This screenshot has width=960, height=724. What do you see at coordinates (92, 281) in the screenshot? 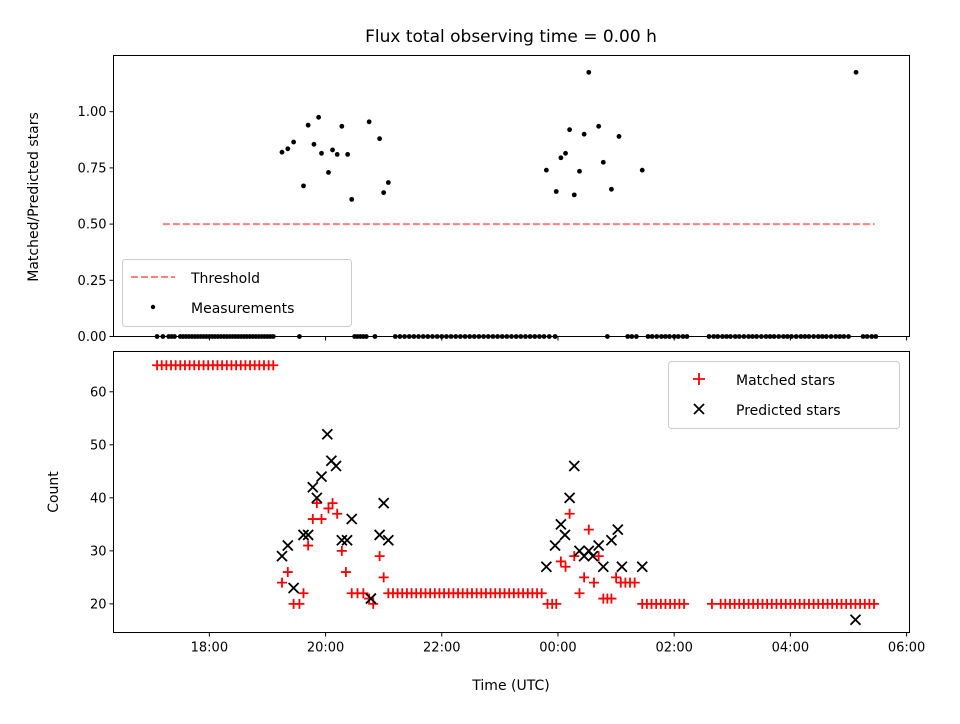
I see `top-y-tick-label: 0.25` at bounding box center [92, 281].